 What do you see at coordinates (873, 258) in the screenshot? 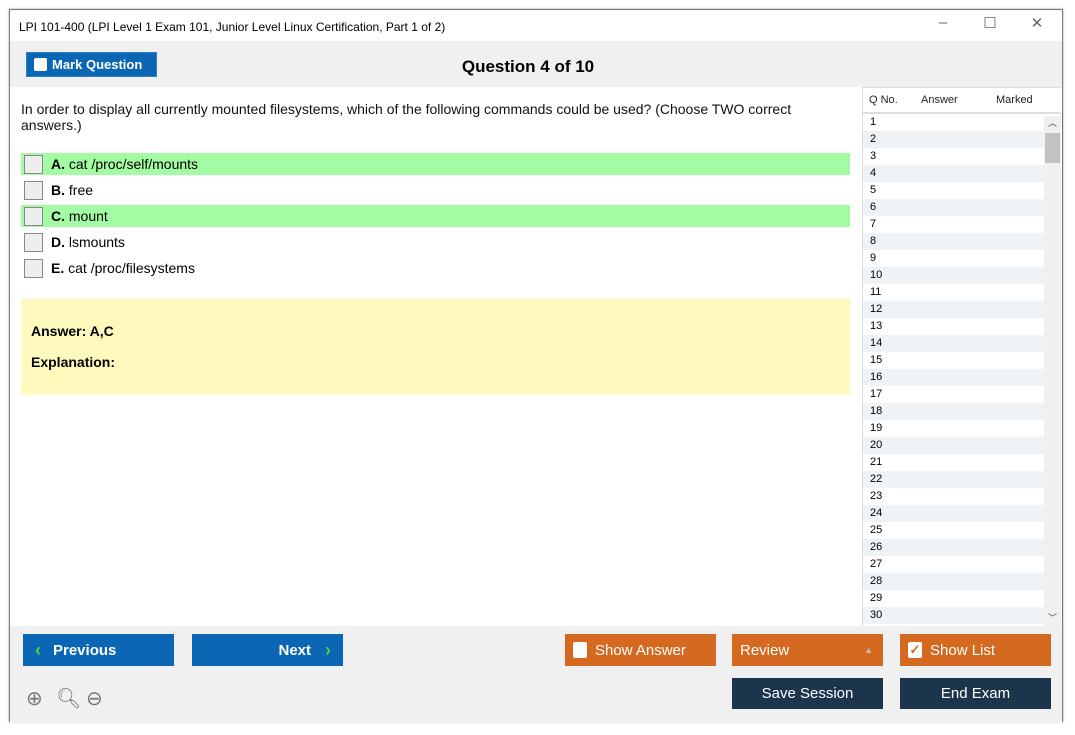
I see `list-row: 9` at bounding box center [873, 258].